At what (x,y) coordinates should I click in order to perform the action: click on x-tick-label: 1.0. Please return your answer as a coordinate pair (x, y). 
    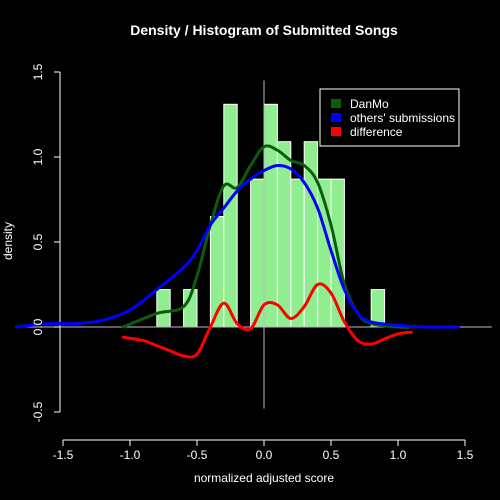
    Looking at the image, I should click on (398, 455).